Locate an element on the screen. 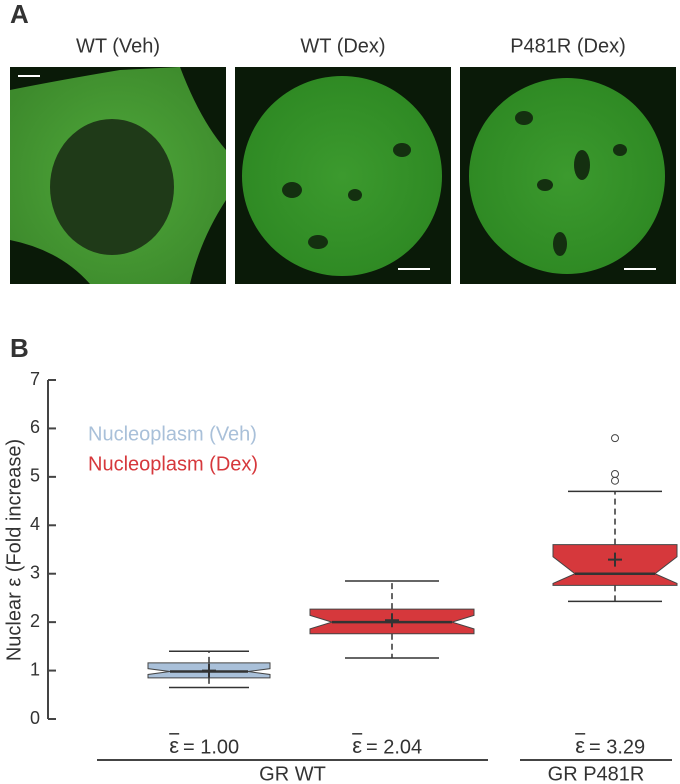 The image size is (680, 784). panel-label: B is located at coordinates (19, 348).